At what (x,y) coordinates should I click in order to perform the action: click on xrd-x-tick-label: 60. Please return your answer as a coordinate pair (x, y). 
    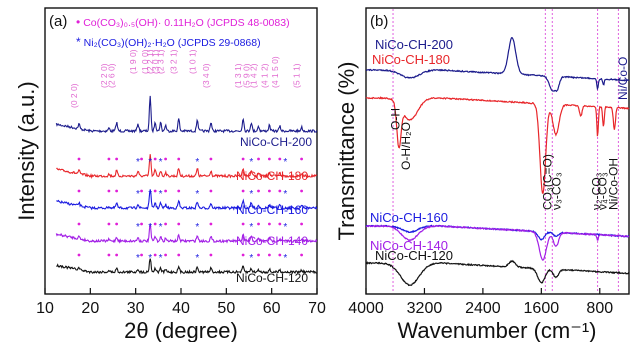
    Looking at the image, I should click on (272, 308).